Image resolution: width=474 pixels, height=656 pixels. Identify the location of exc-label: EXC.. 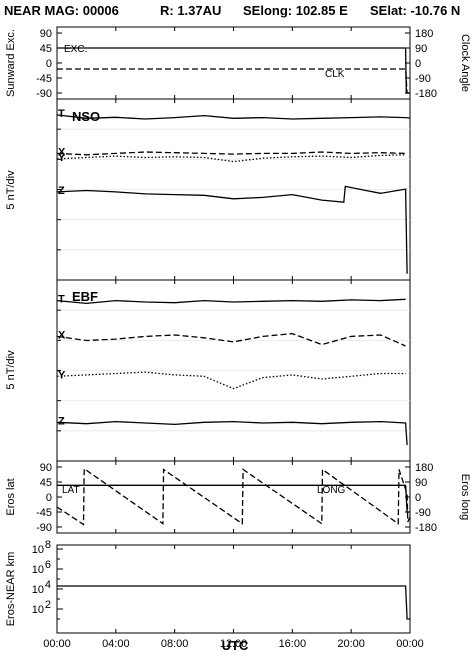
(75, 49).